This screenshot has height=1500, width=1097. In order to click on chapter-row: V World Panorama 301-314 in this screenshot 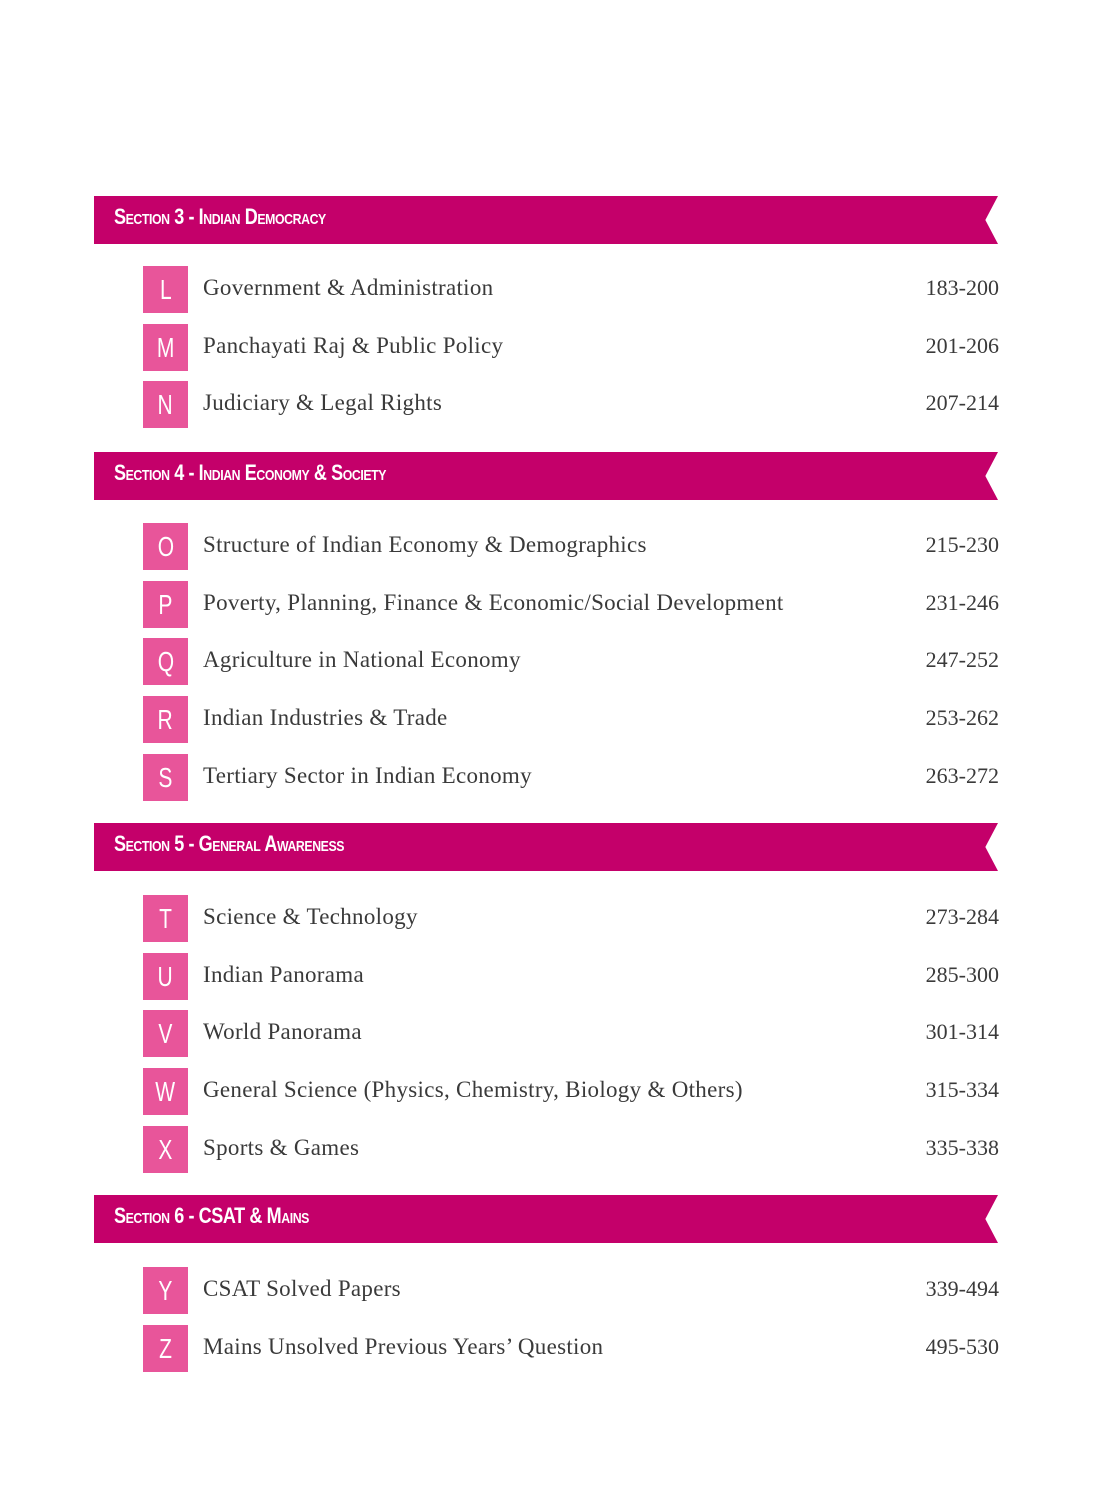, I will do `click(571, 1033)`.